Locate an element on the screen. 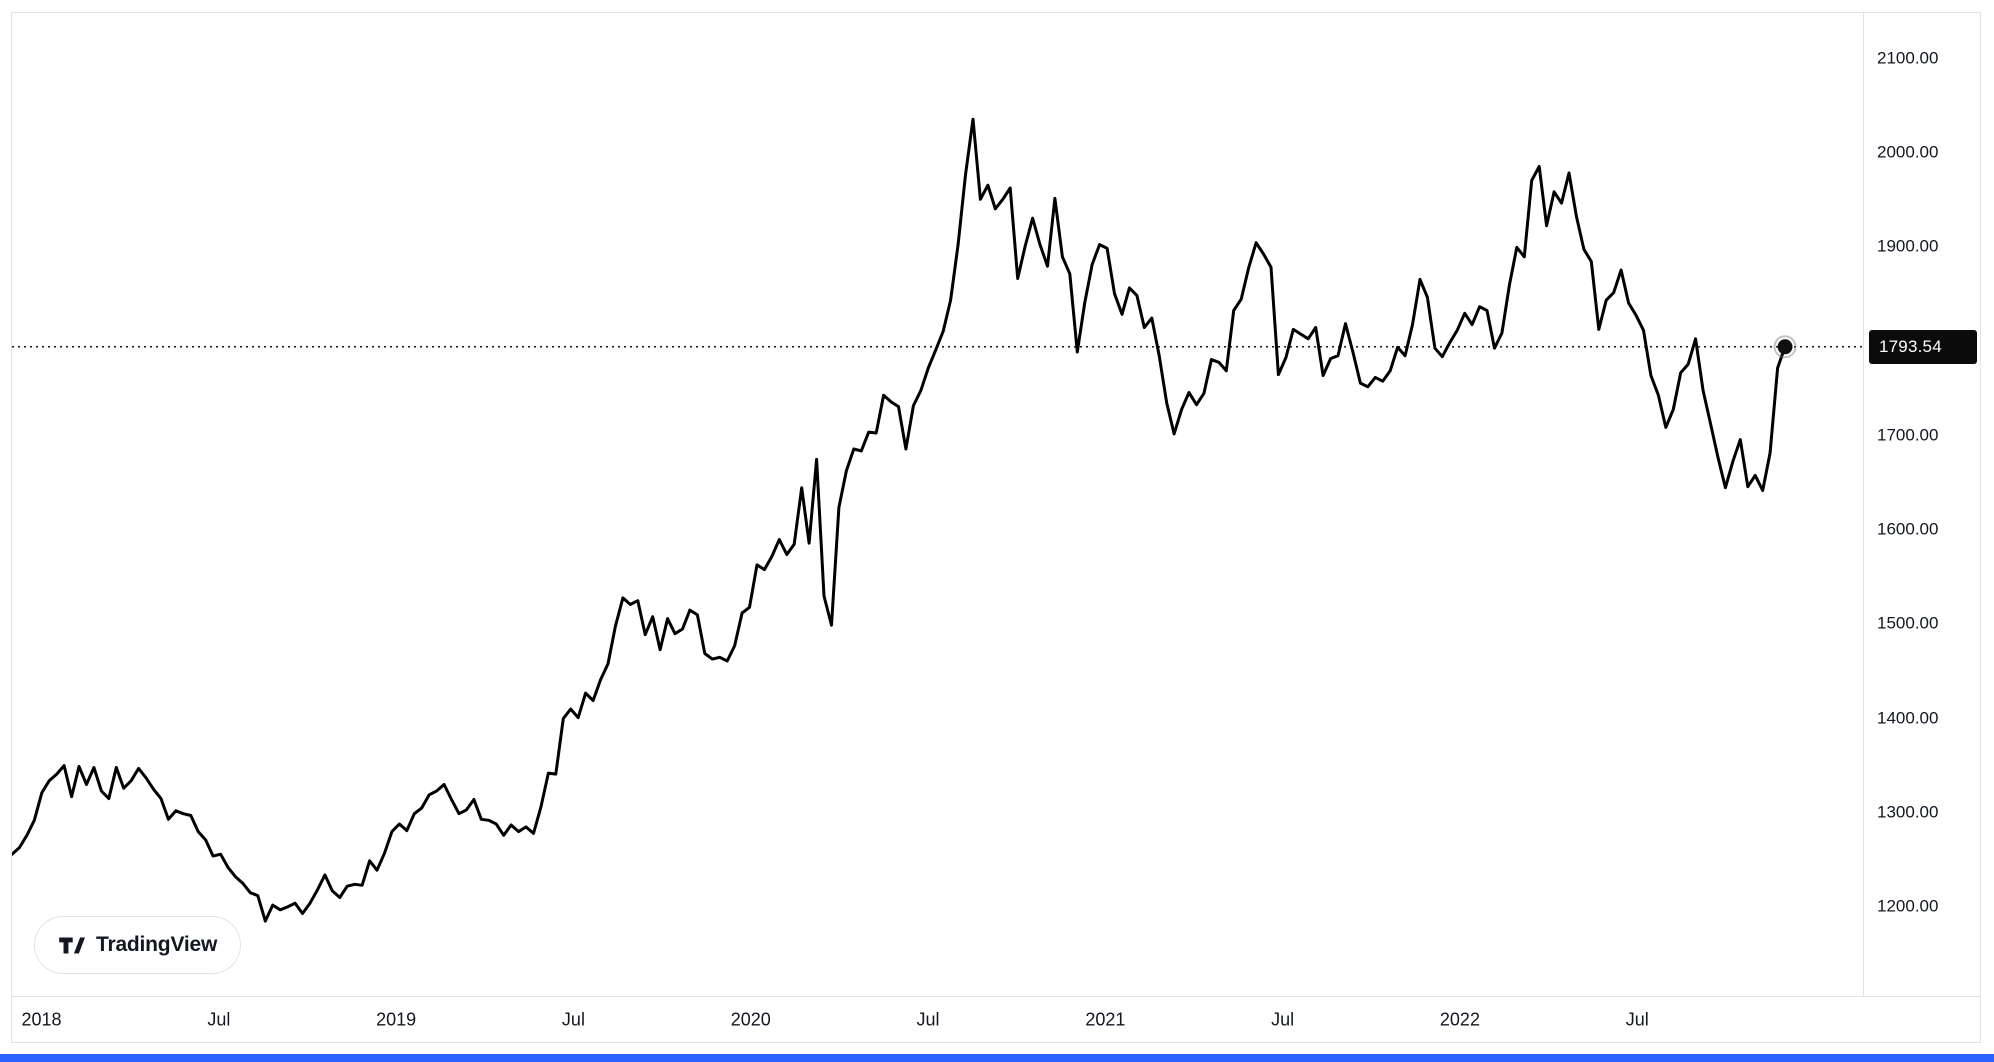 The height and width of the screenshot is (1062, 1994). price-tick-label: 1600.00 is located at coordinates (1908, 529).